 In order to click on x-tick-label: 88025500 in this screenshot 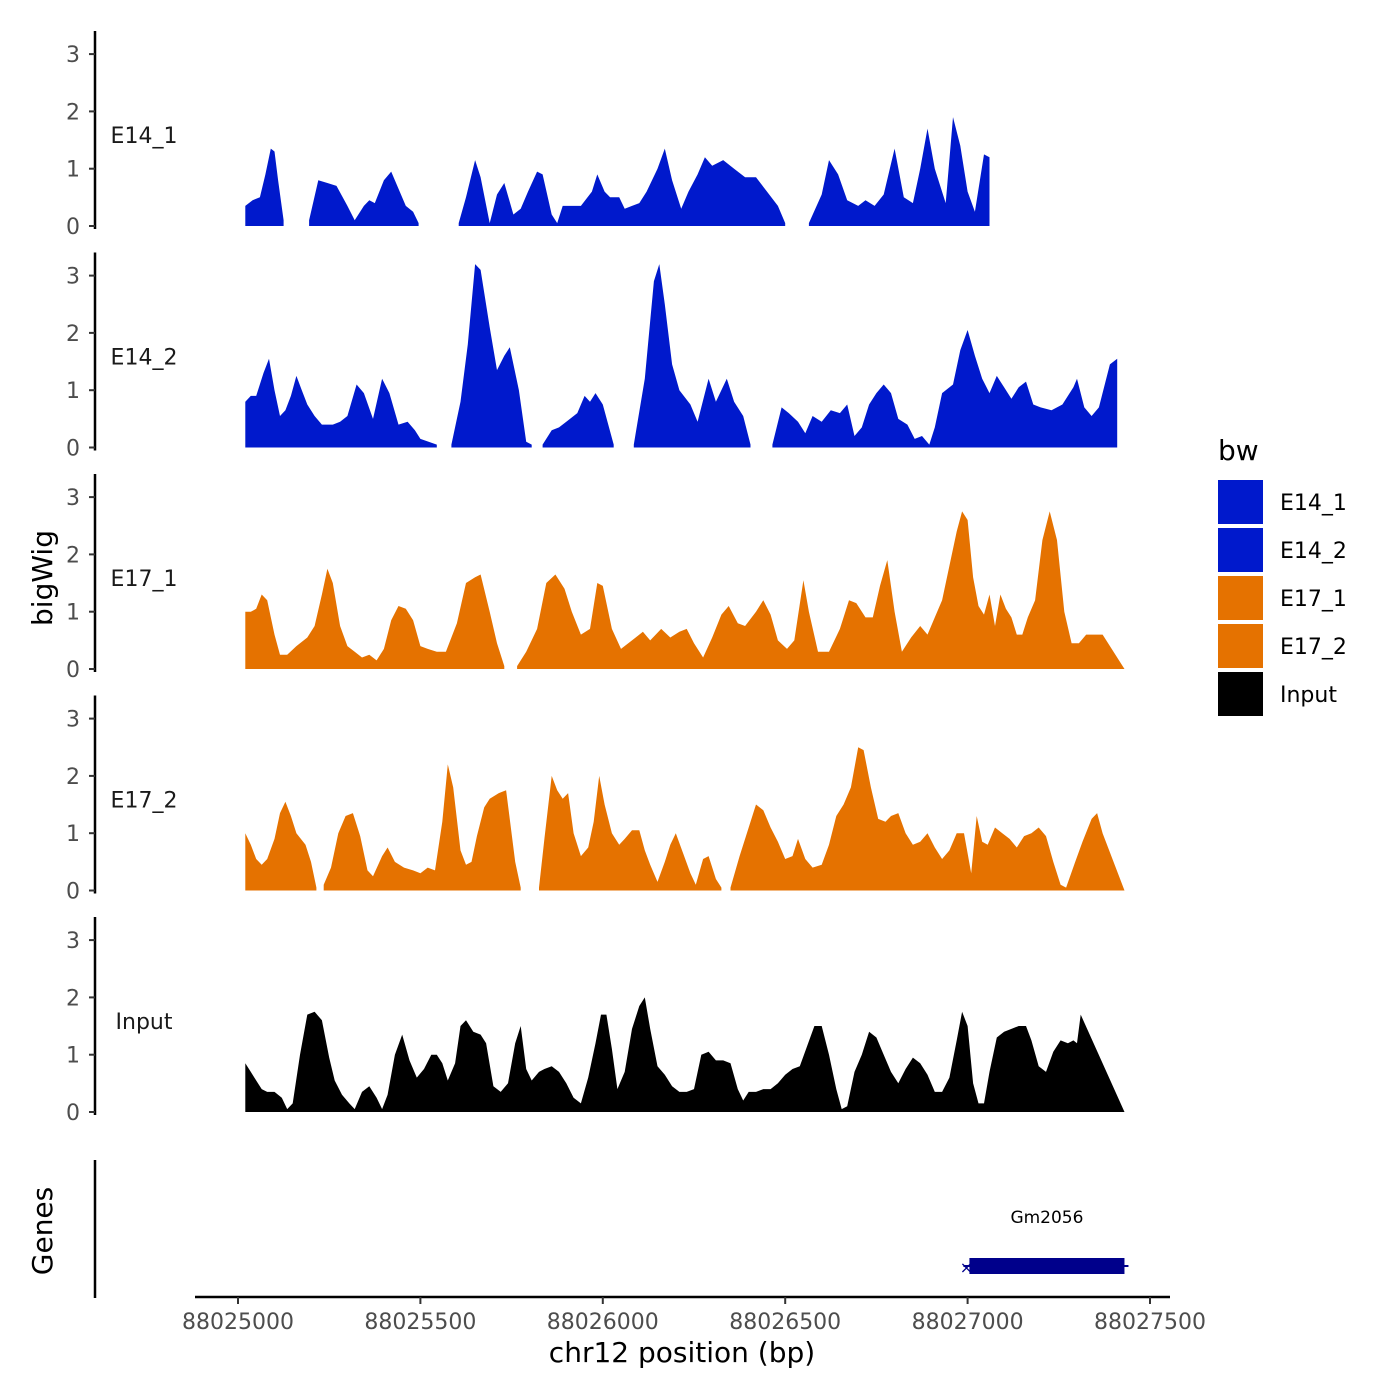, I will do `click(420, 1322)`.